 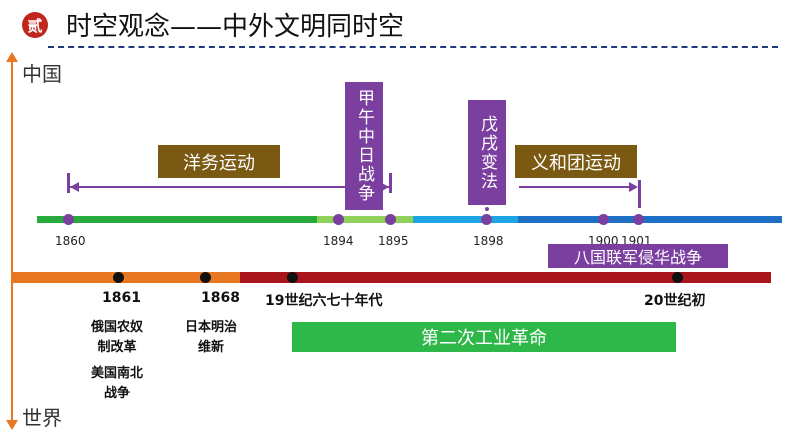 I want to click on event-dot-1870s, so click(x=292, y=277).